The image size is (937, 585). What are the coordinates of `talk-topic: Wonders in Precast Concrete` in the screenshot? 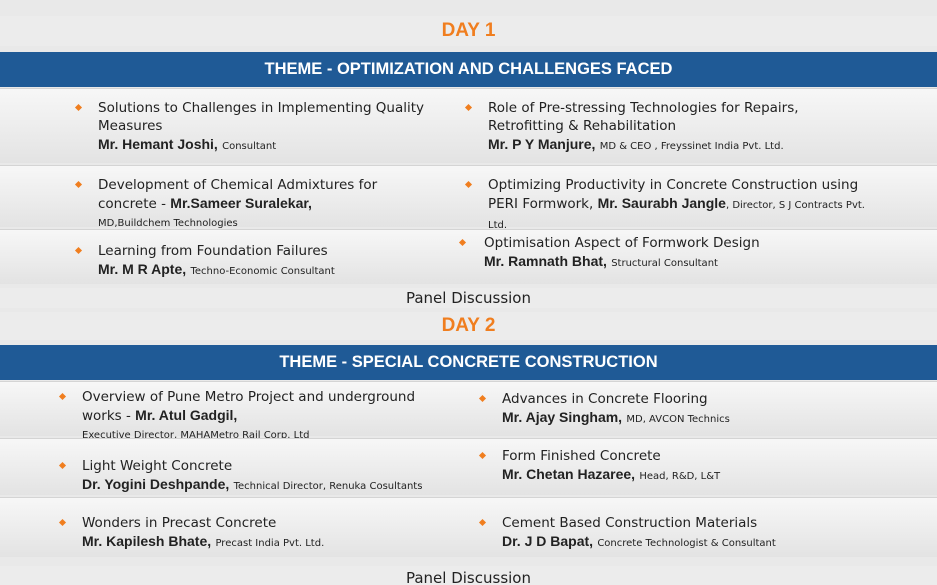 It's located at (179, 523).